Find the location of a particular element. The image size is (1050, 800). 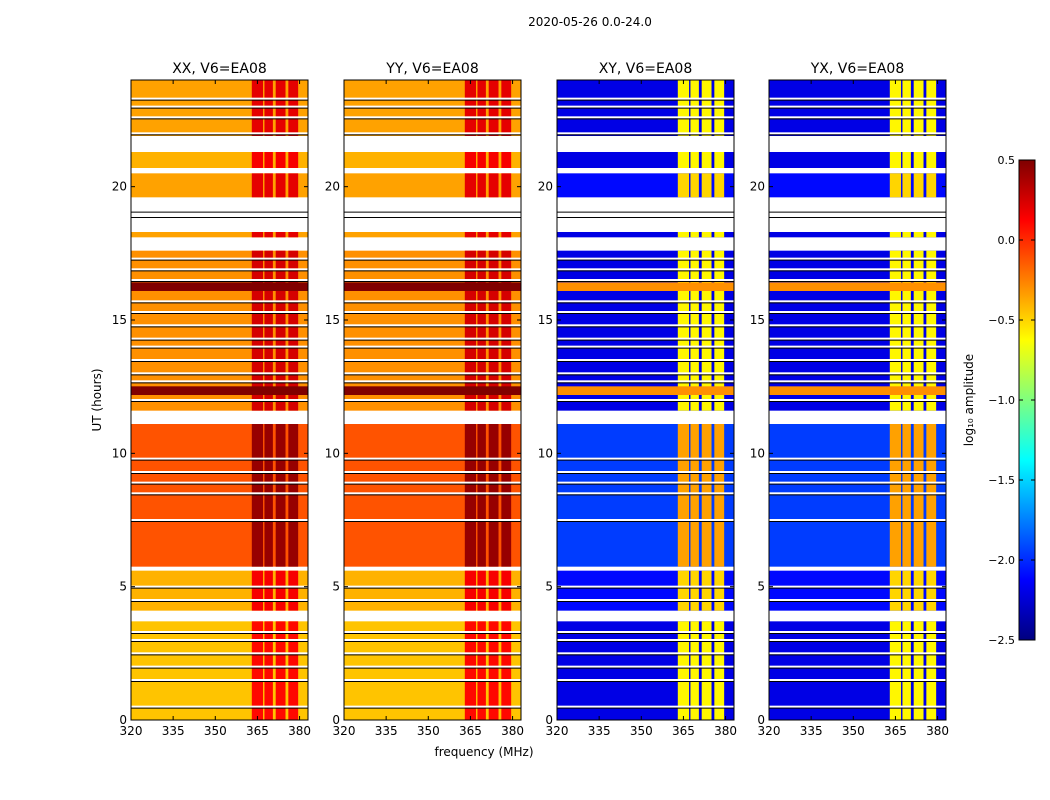

y-tick-label: 20 is located at coordinates (757, 187).